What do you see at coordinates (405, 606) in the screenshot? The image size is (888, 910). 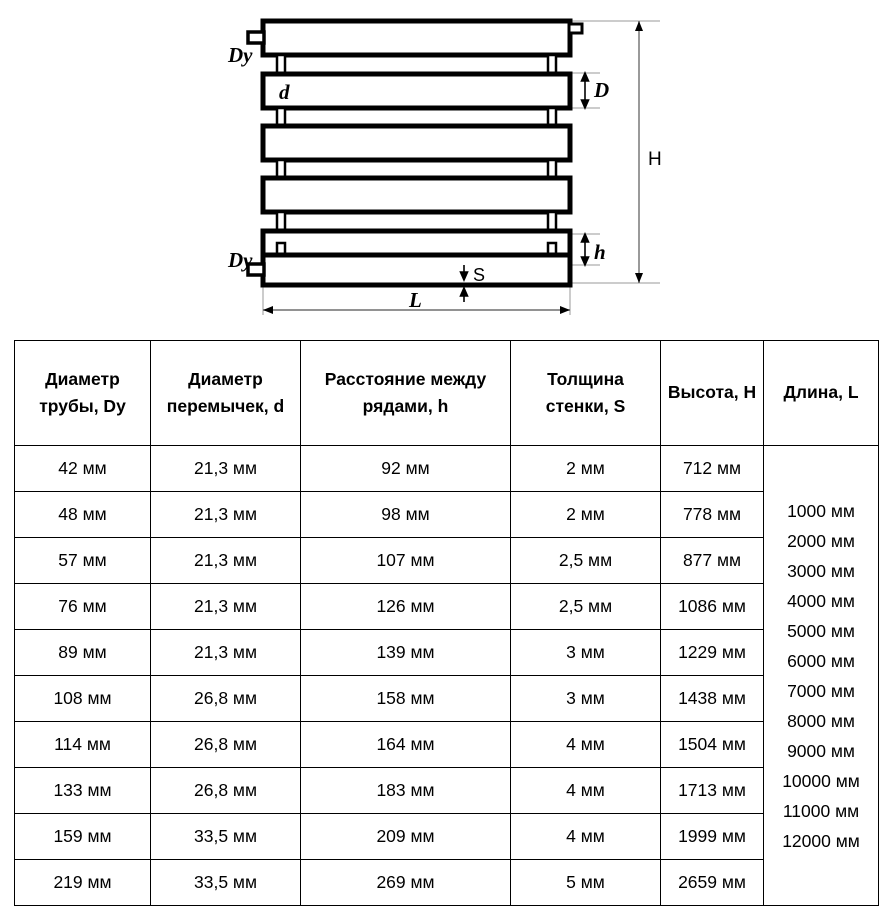 I see `cell-row-spacing: 126 мм` at bounding box center [405, 606].